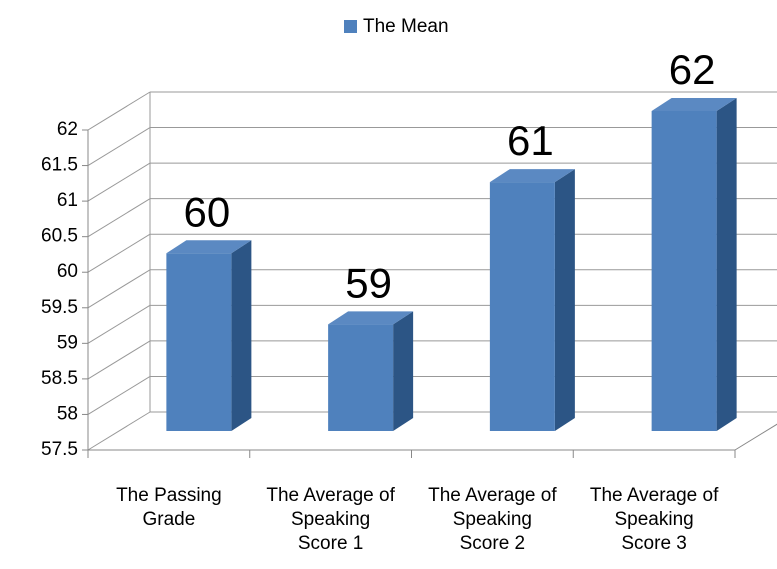  Describe the element at coordinates (67, 342) in the screenshot. I see `y-tick-label: 59` at that location.